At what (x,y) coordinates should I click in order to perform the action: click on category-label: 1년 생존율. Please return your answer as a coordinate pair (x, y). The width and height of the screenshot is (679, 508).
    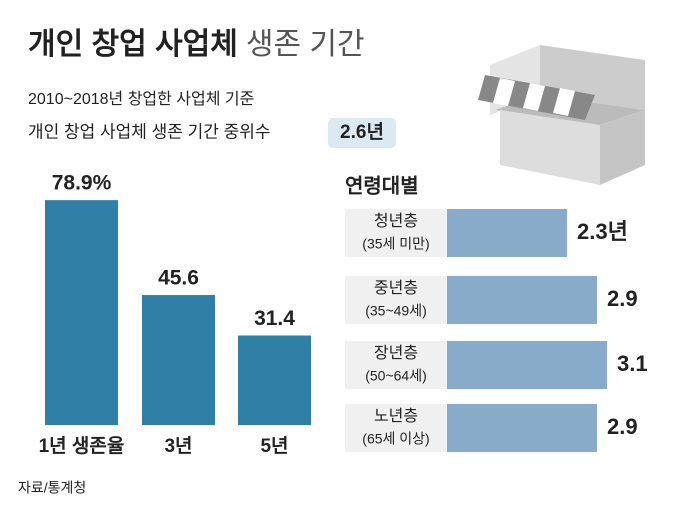
    Looking at the image, I should click on (82, 446).